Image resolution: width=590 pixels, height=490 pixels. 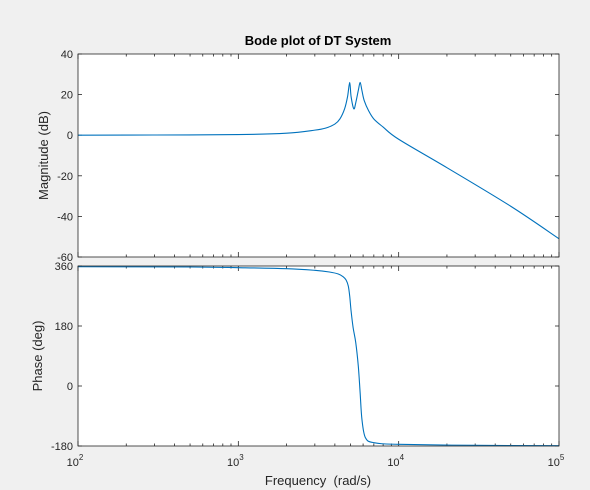 What do you see at coordinates (43, 155) in the screenshot?
I see `magnitude-y-axis-label: Magnitude (dB)` at bounding box center [43, 155].